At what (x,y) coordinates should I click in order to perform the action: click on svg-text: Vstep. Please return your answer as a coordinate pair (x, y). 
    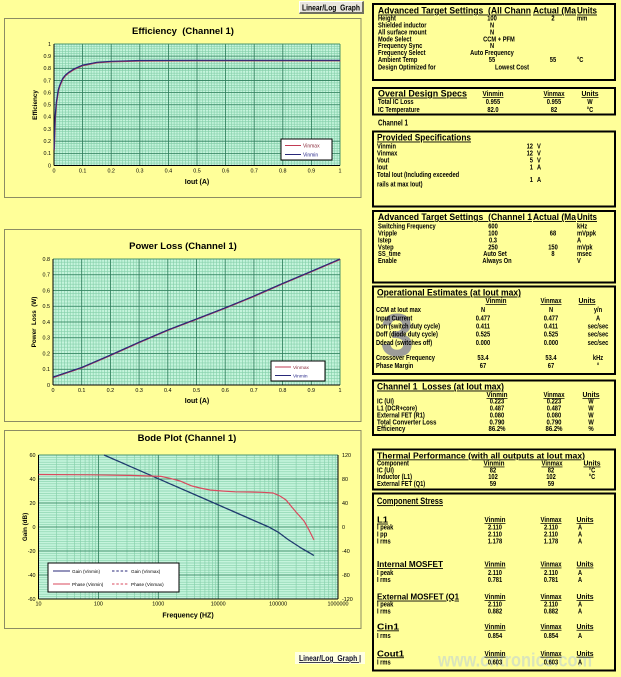
    Looking at the image, I should click on (386, 247).